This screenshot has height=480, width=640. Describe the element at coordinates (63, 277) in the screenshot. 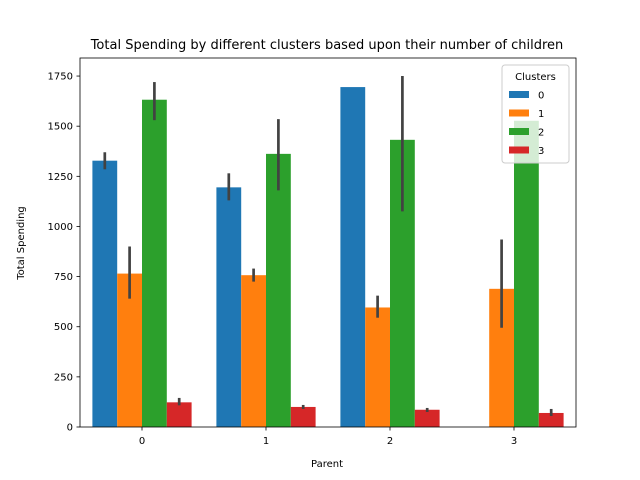

I see `y-tick-label: 750` at that location.